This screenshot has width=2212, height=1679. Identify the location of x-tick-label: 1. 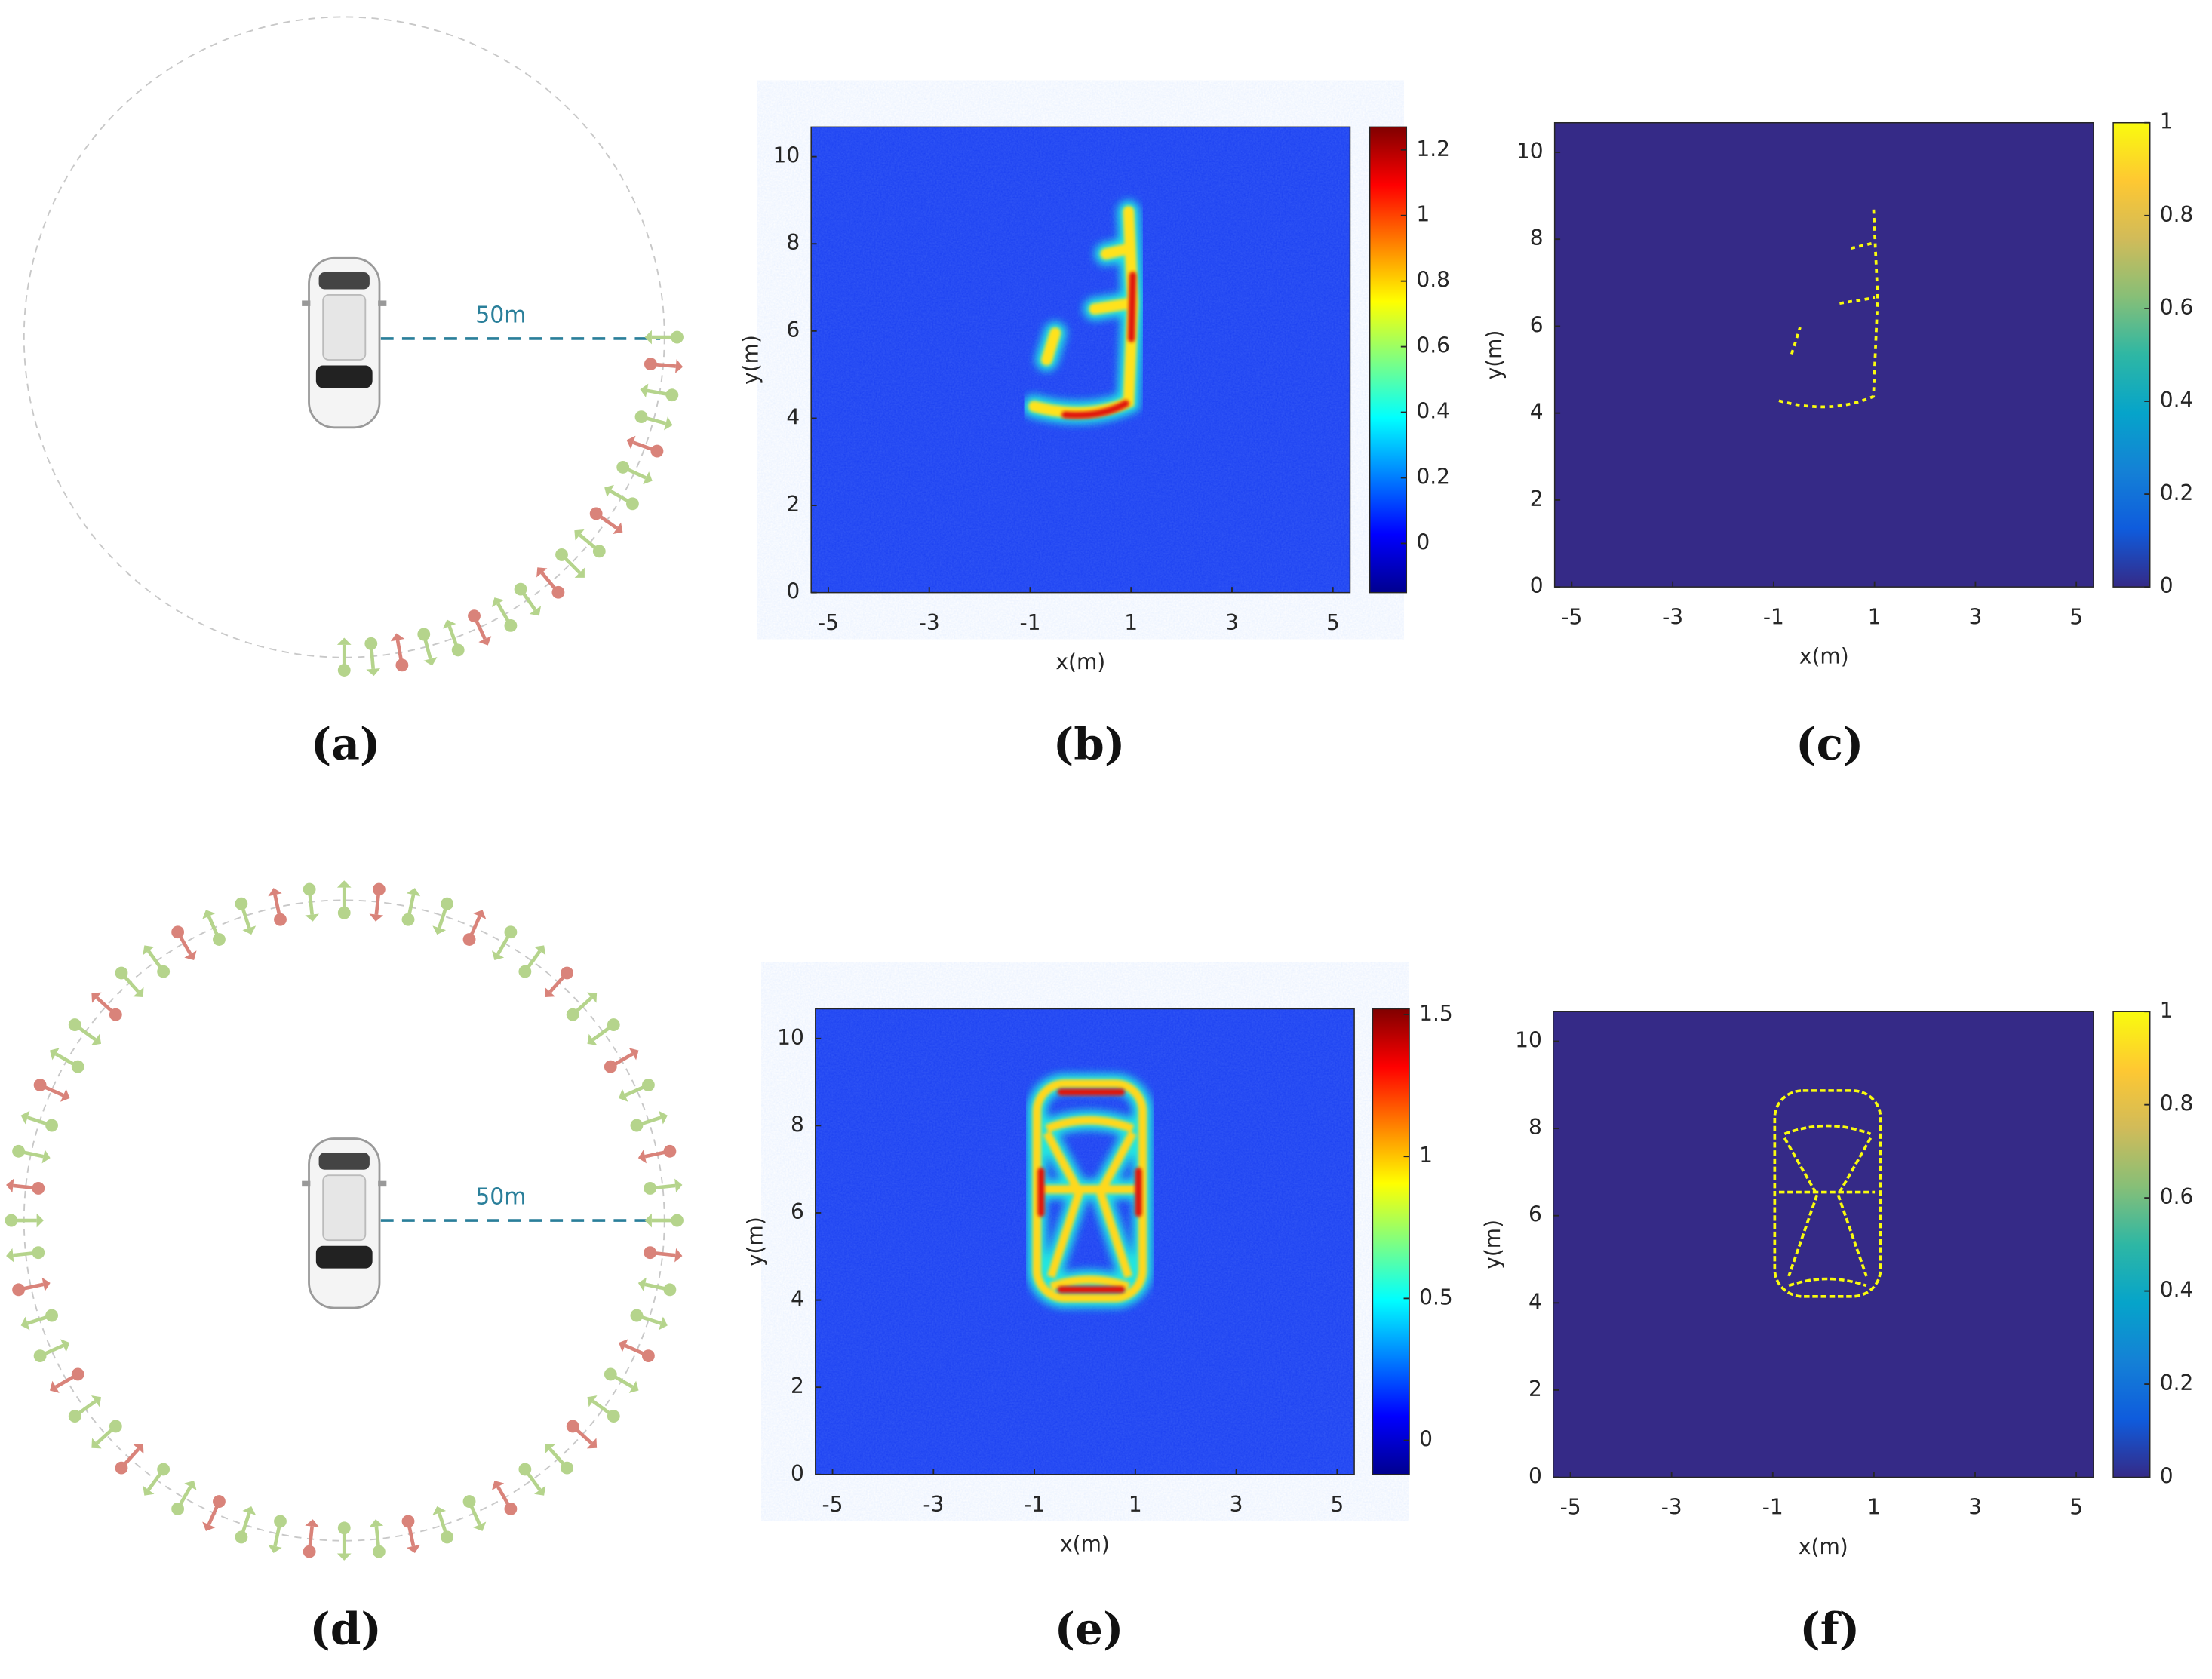
(1874, 1507).